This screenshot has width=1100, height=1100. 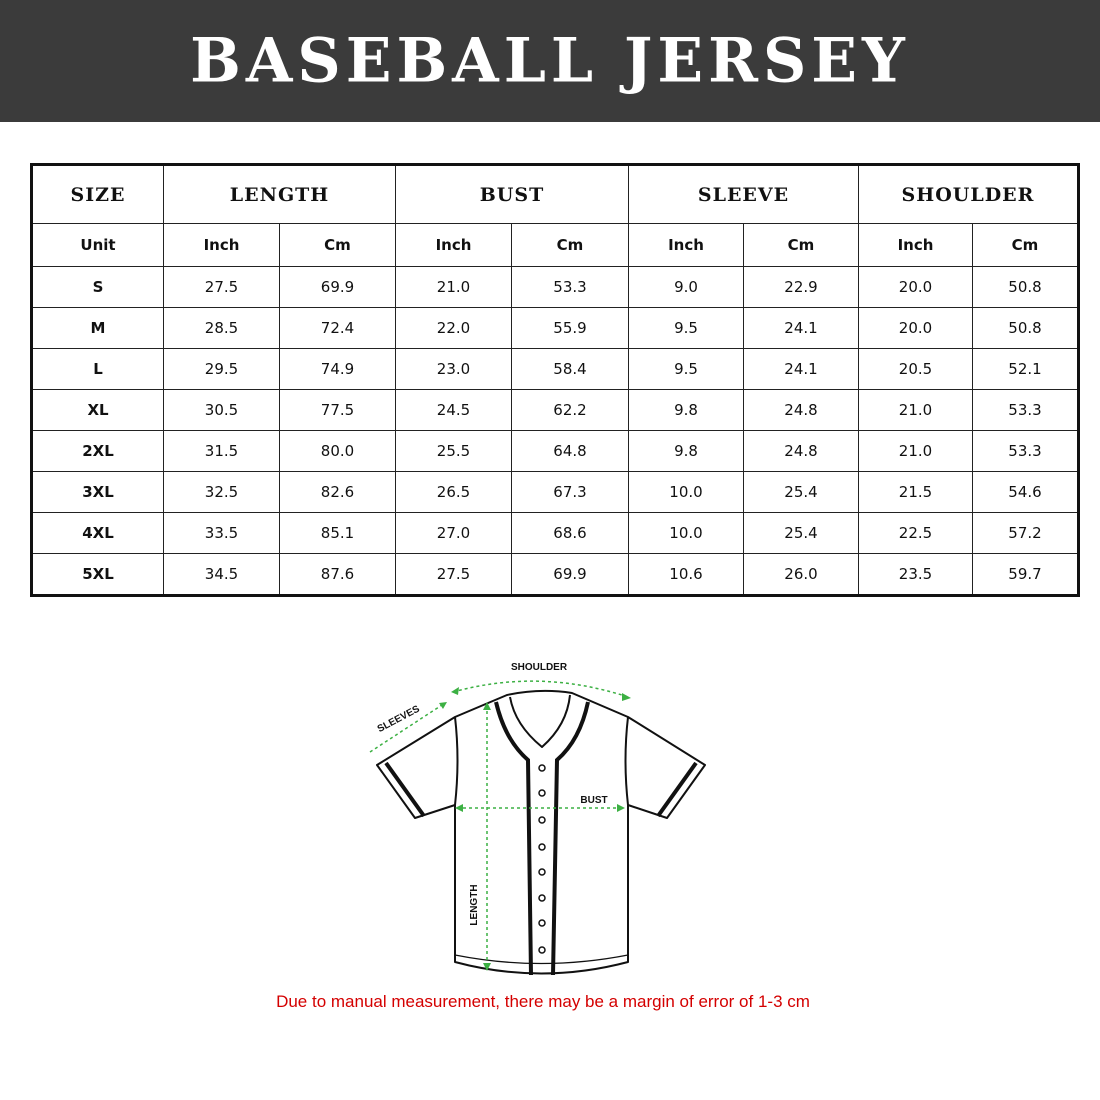 I want to click on measurement-cell: 9.0, so click(x=686, y=287).